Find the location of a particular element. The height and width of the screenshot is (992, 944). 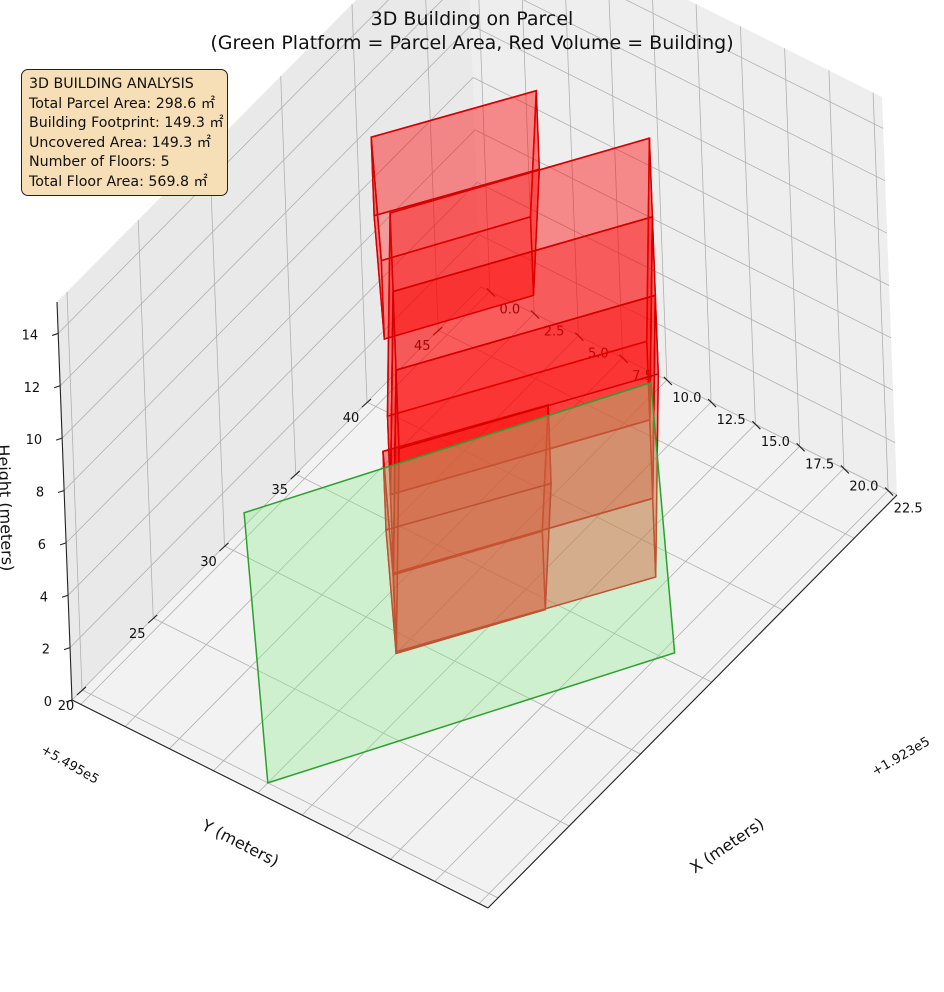

z-tick-label: 6 is located at coordinates (42, 545).